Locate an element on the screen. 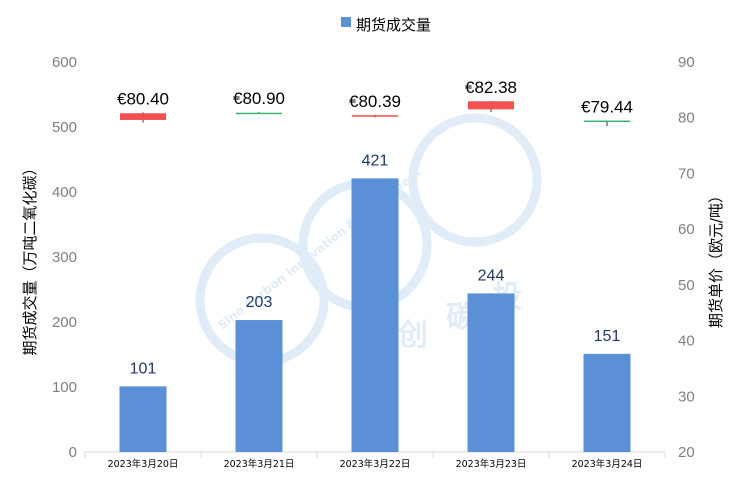 This screenshot has height=483, width=744. x-tick-label: 2023年3月21日 is located at coordinates (259, 464).